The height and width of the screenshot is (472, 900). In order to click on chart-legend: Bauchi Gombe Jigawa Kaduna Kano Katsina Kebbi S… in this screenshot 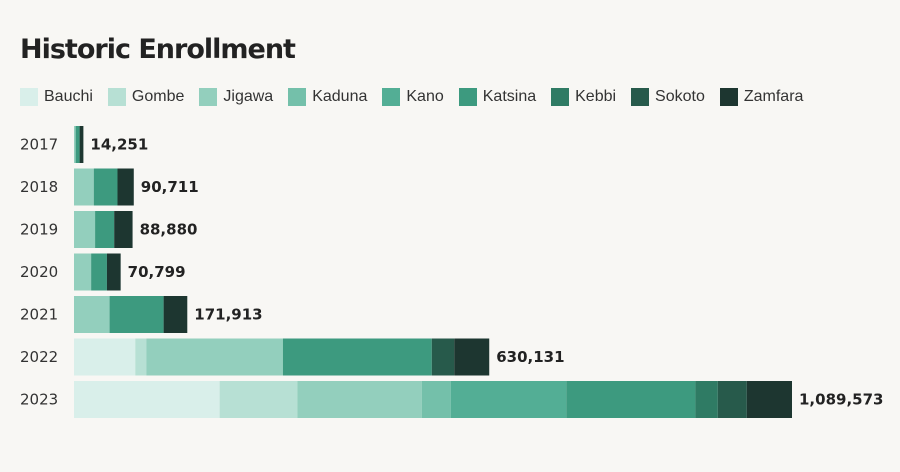, I will do `click(419, 97)`.